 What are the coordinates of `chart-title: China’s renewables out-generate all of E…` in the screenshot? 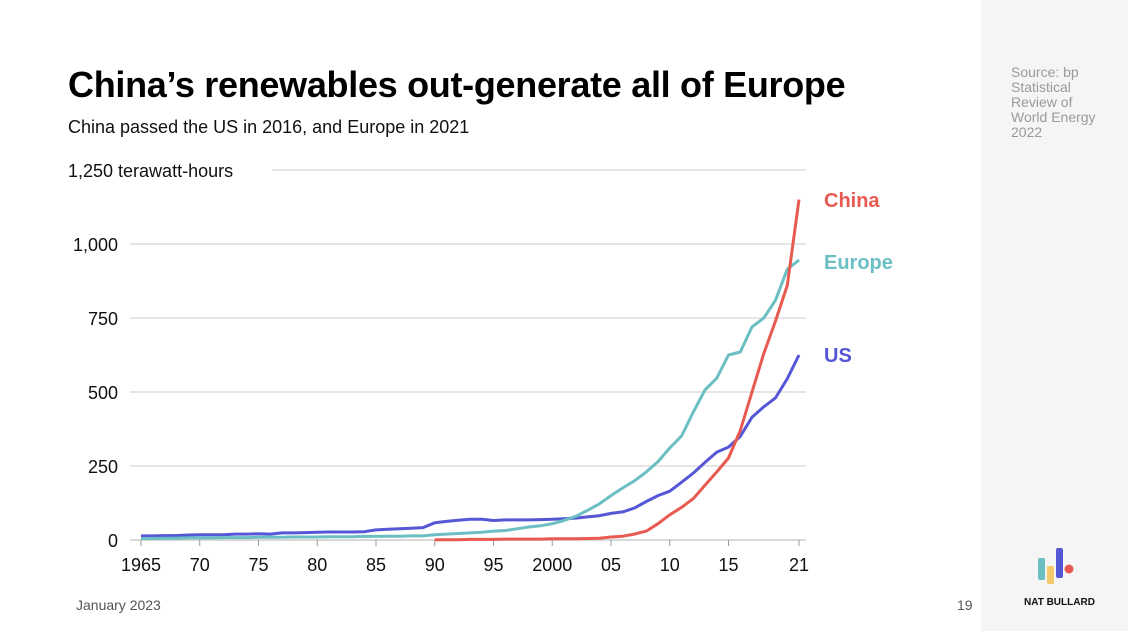 It's located at (457, 84).